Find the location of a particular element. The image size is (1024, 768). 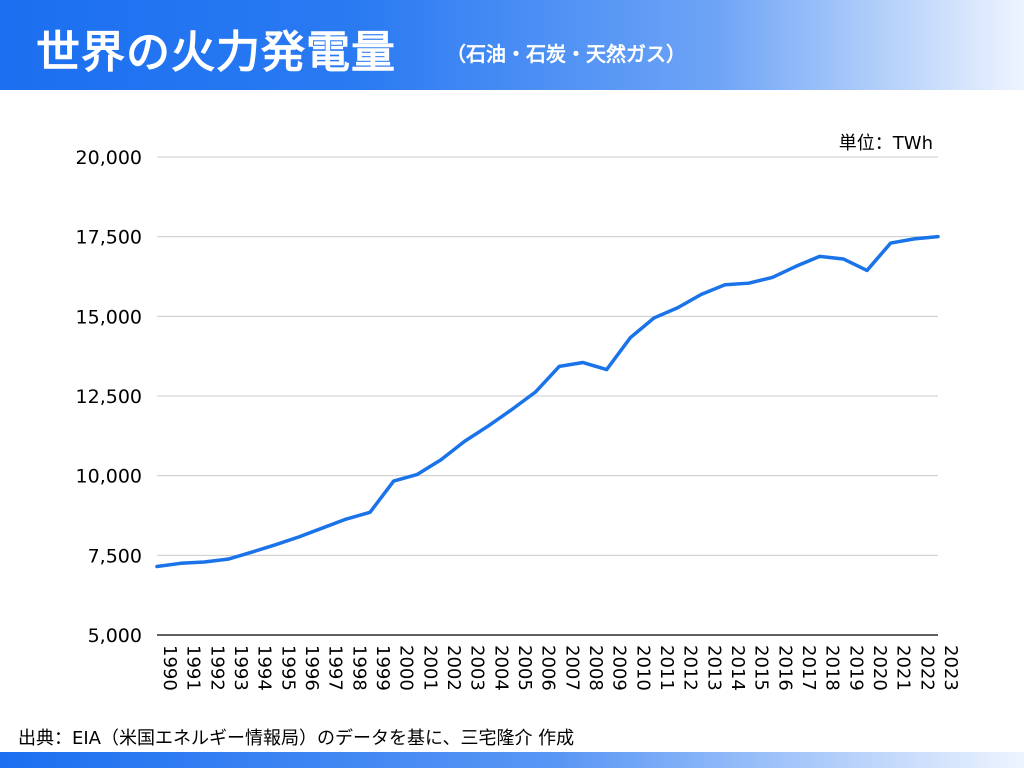

x-tick-label: 1991 is located at coordinates (193, 668).